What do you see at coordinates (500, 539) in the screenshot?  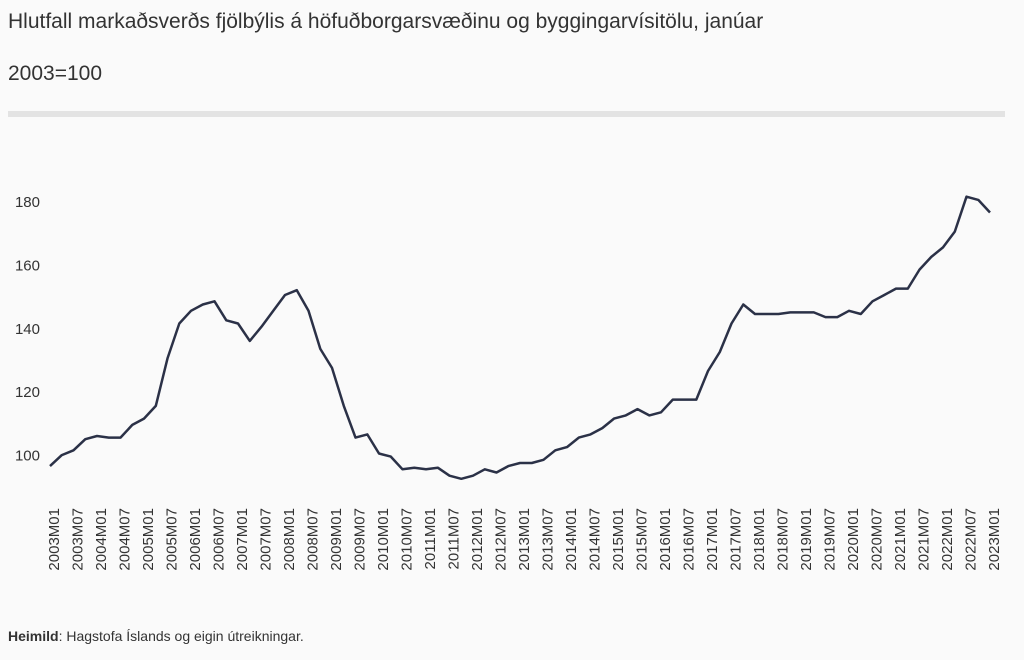 I see `x-tick-label: 2012M07` at bounding box center [500, 539].